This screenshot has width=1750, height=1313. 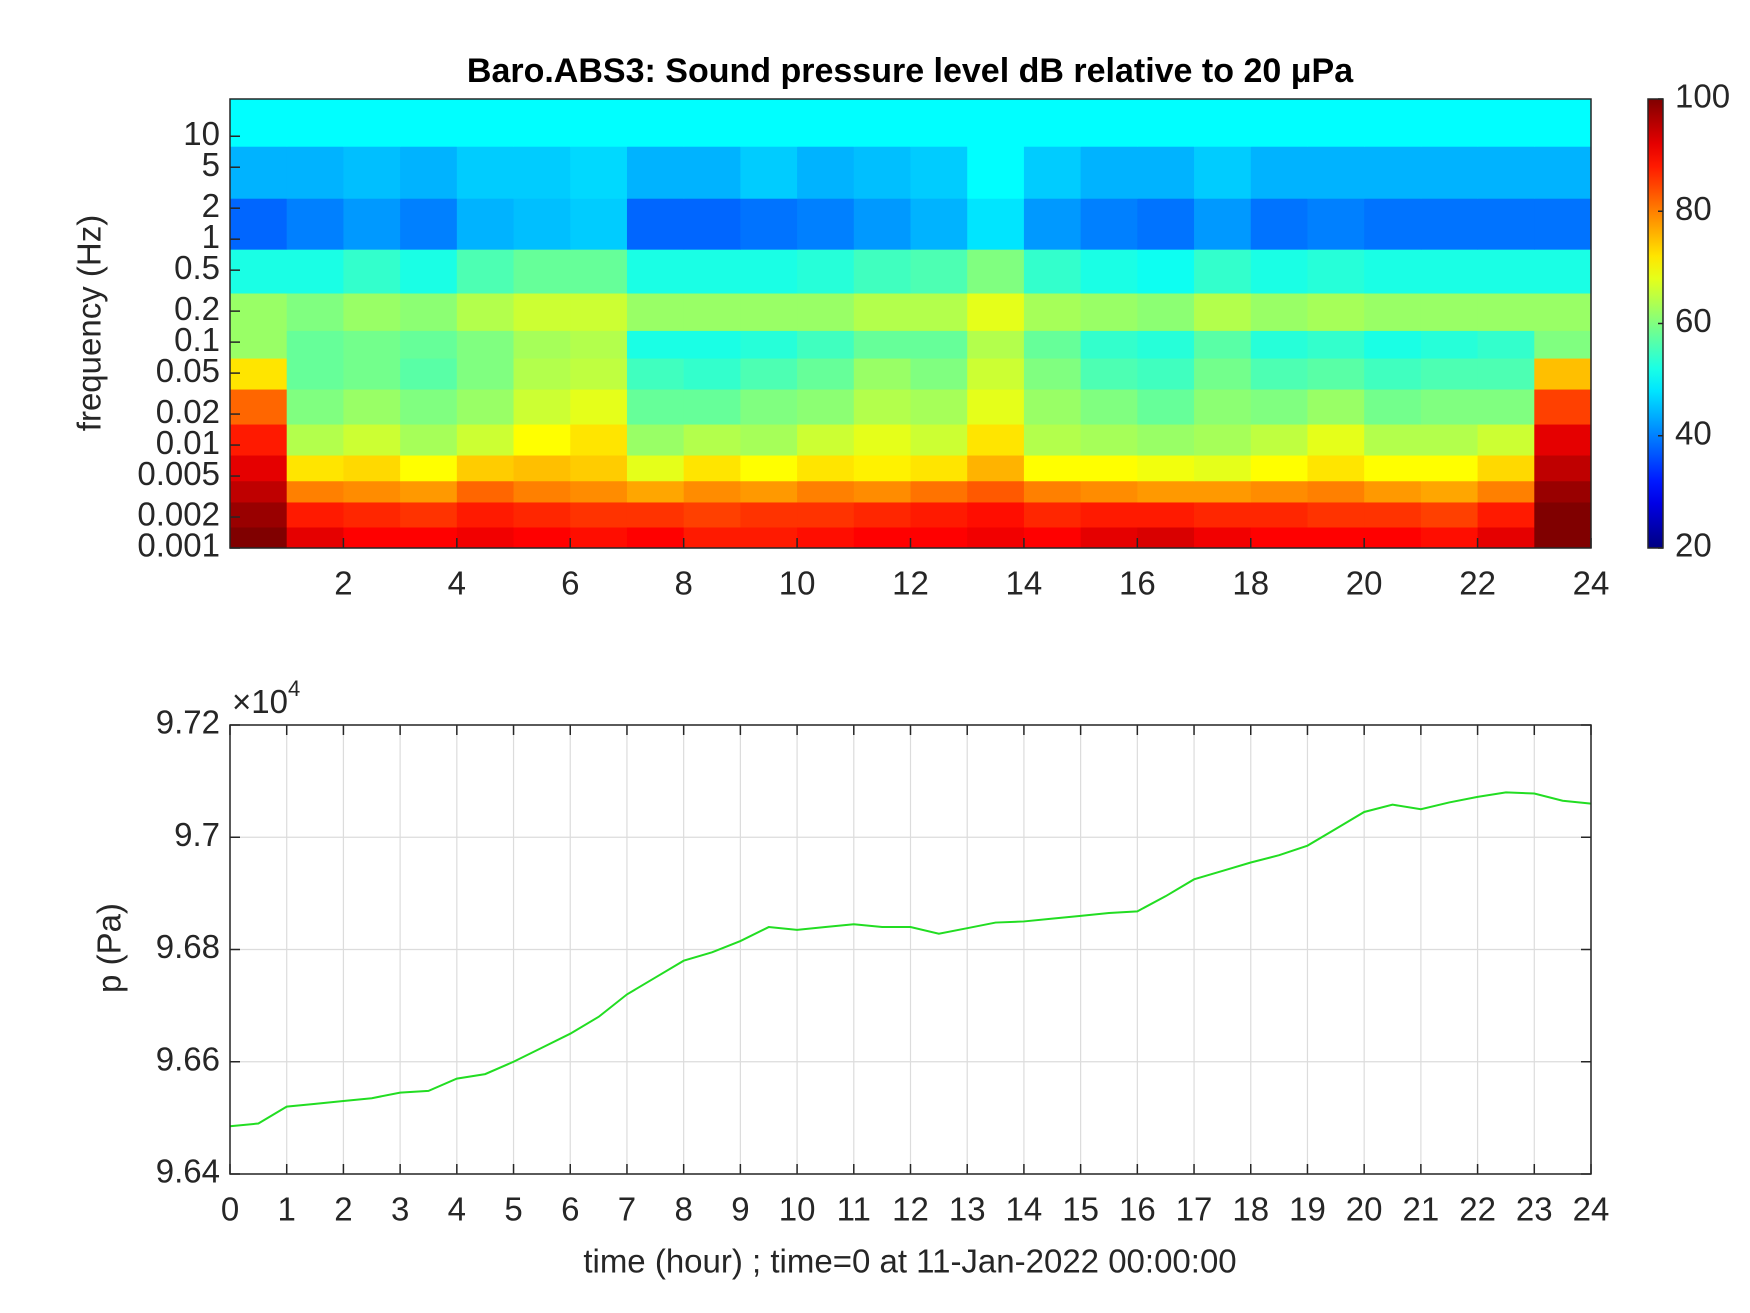 What do you see at coordinates (1702, 96) in the screenshot?
I see `colorbar-tick-label: 100` at bounding box center [1702, 96].